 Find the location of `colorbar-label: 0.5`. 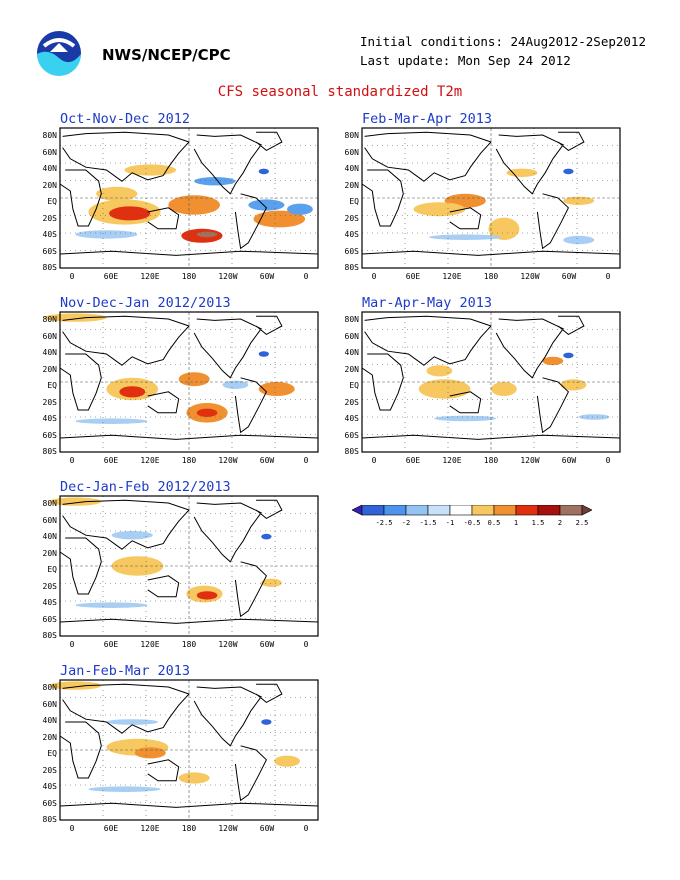

colorbar-label: 0.5 is located at coordinates (494, 523).